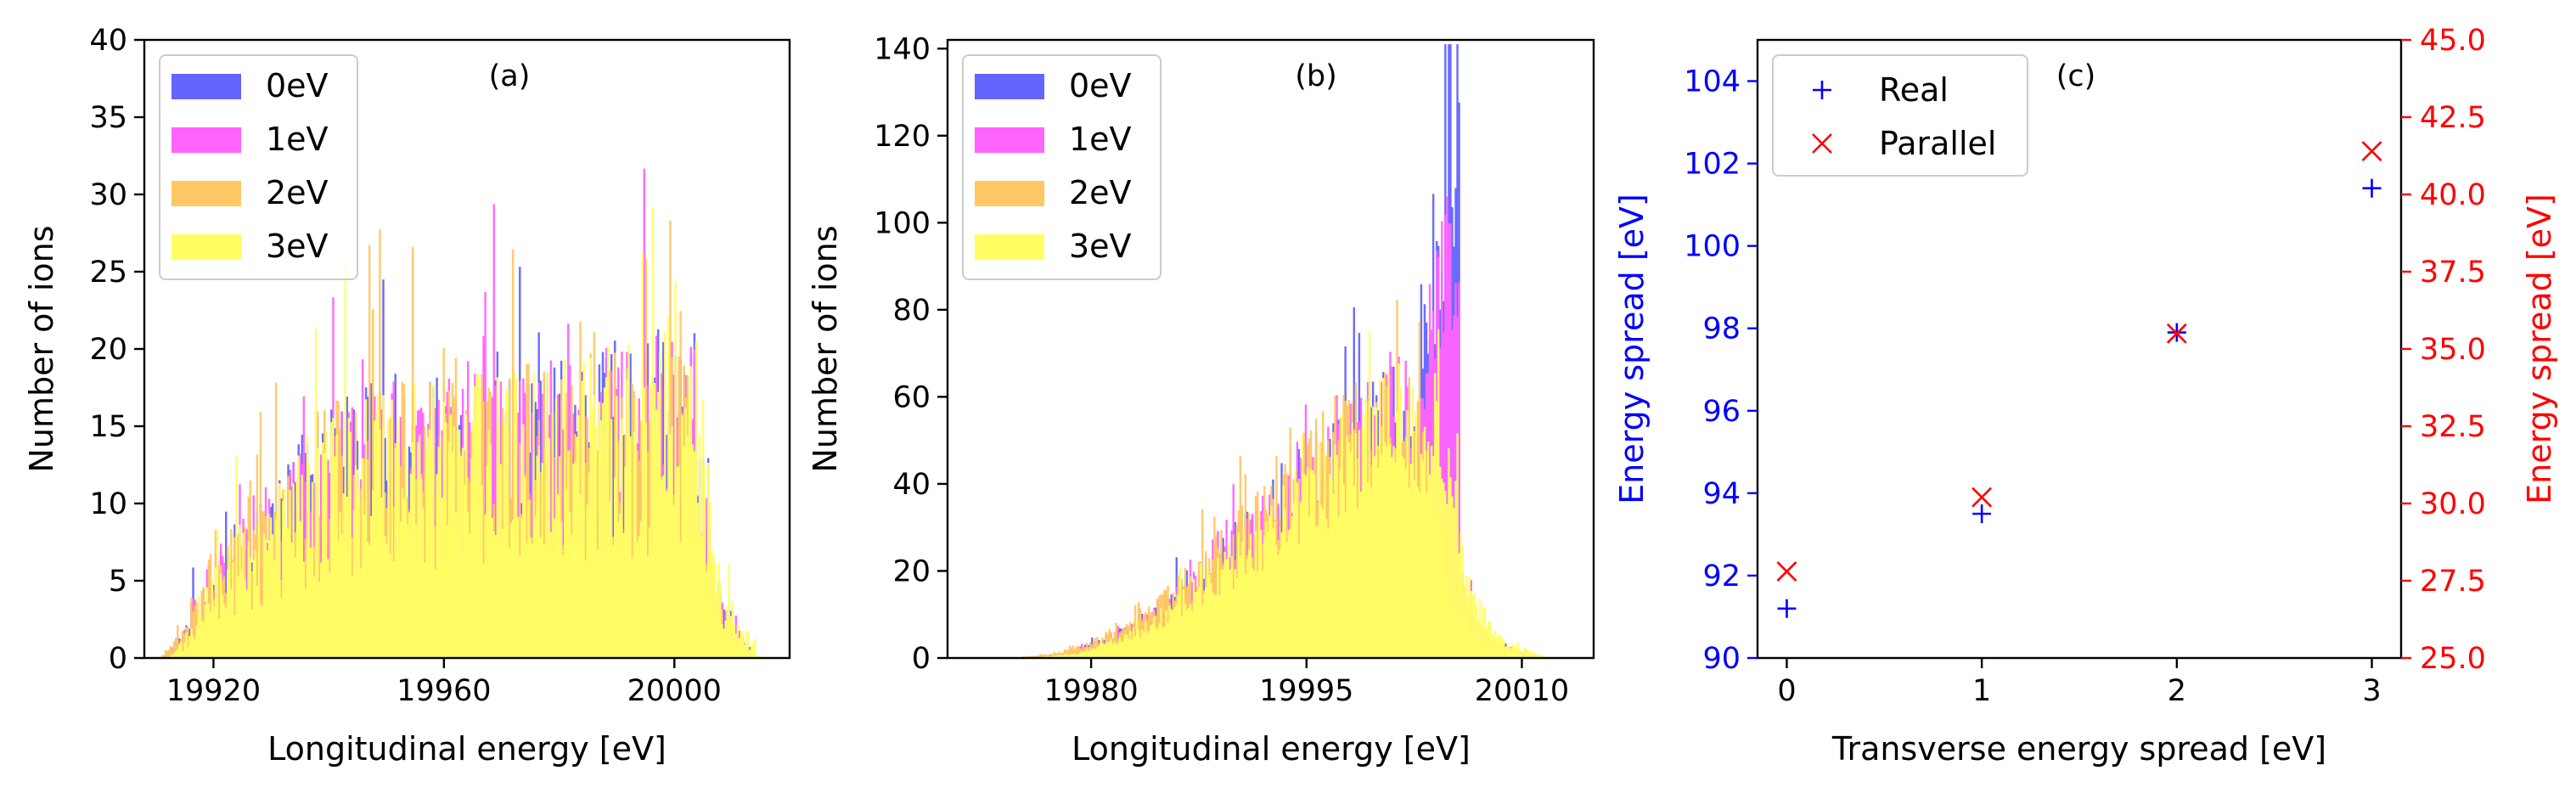  Describe the element at coordinates (206, 86) in the screenshot. I see `legend-swatch` at that location.